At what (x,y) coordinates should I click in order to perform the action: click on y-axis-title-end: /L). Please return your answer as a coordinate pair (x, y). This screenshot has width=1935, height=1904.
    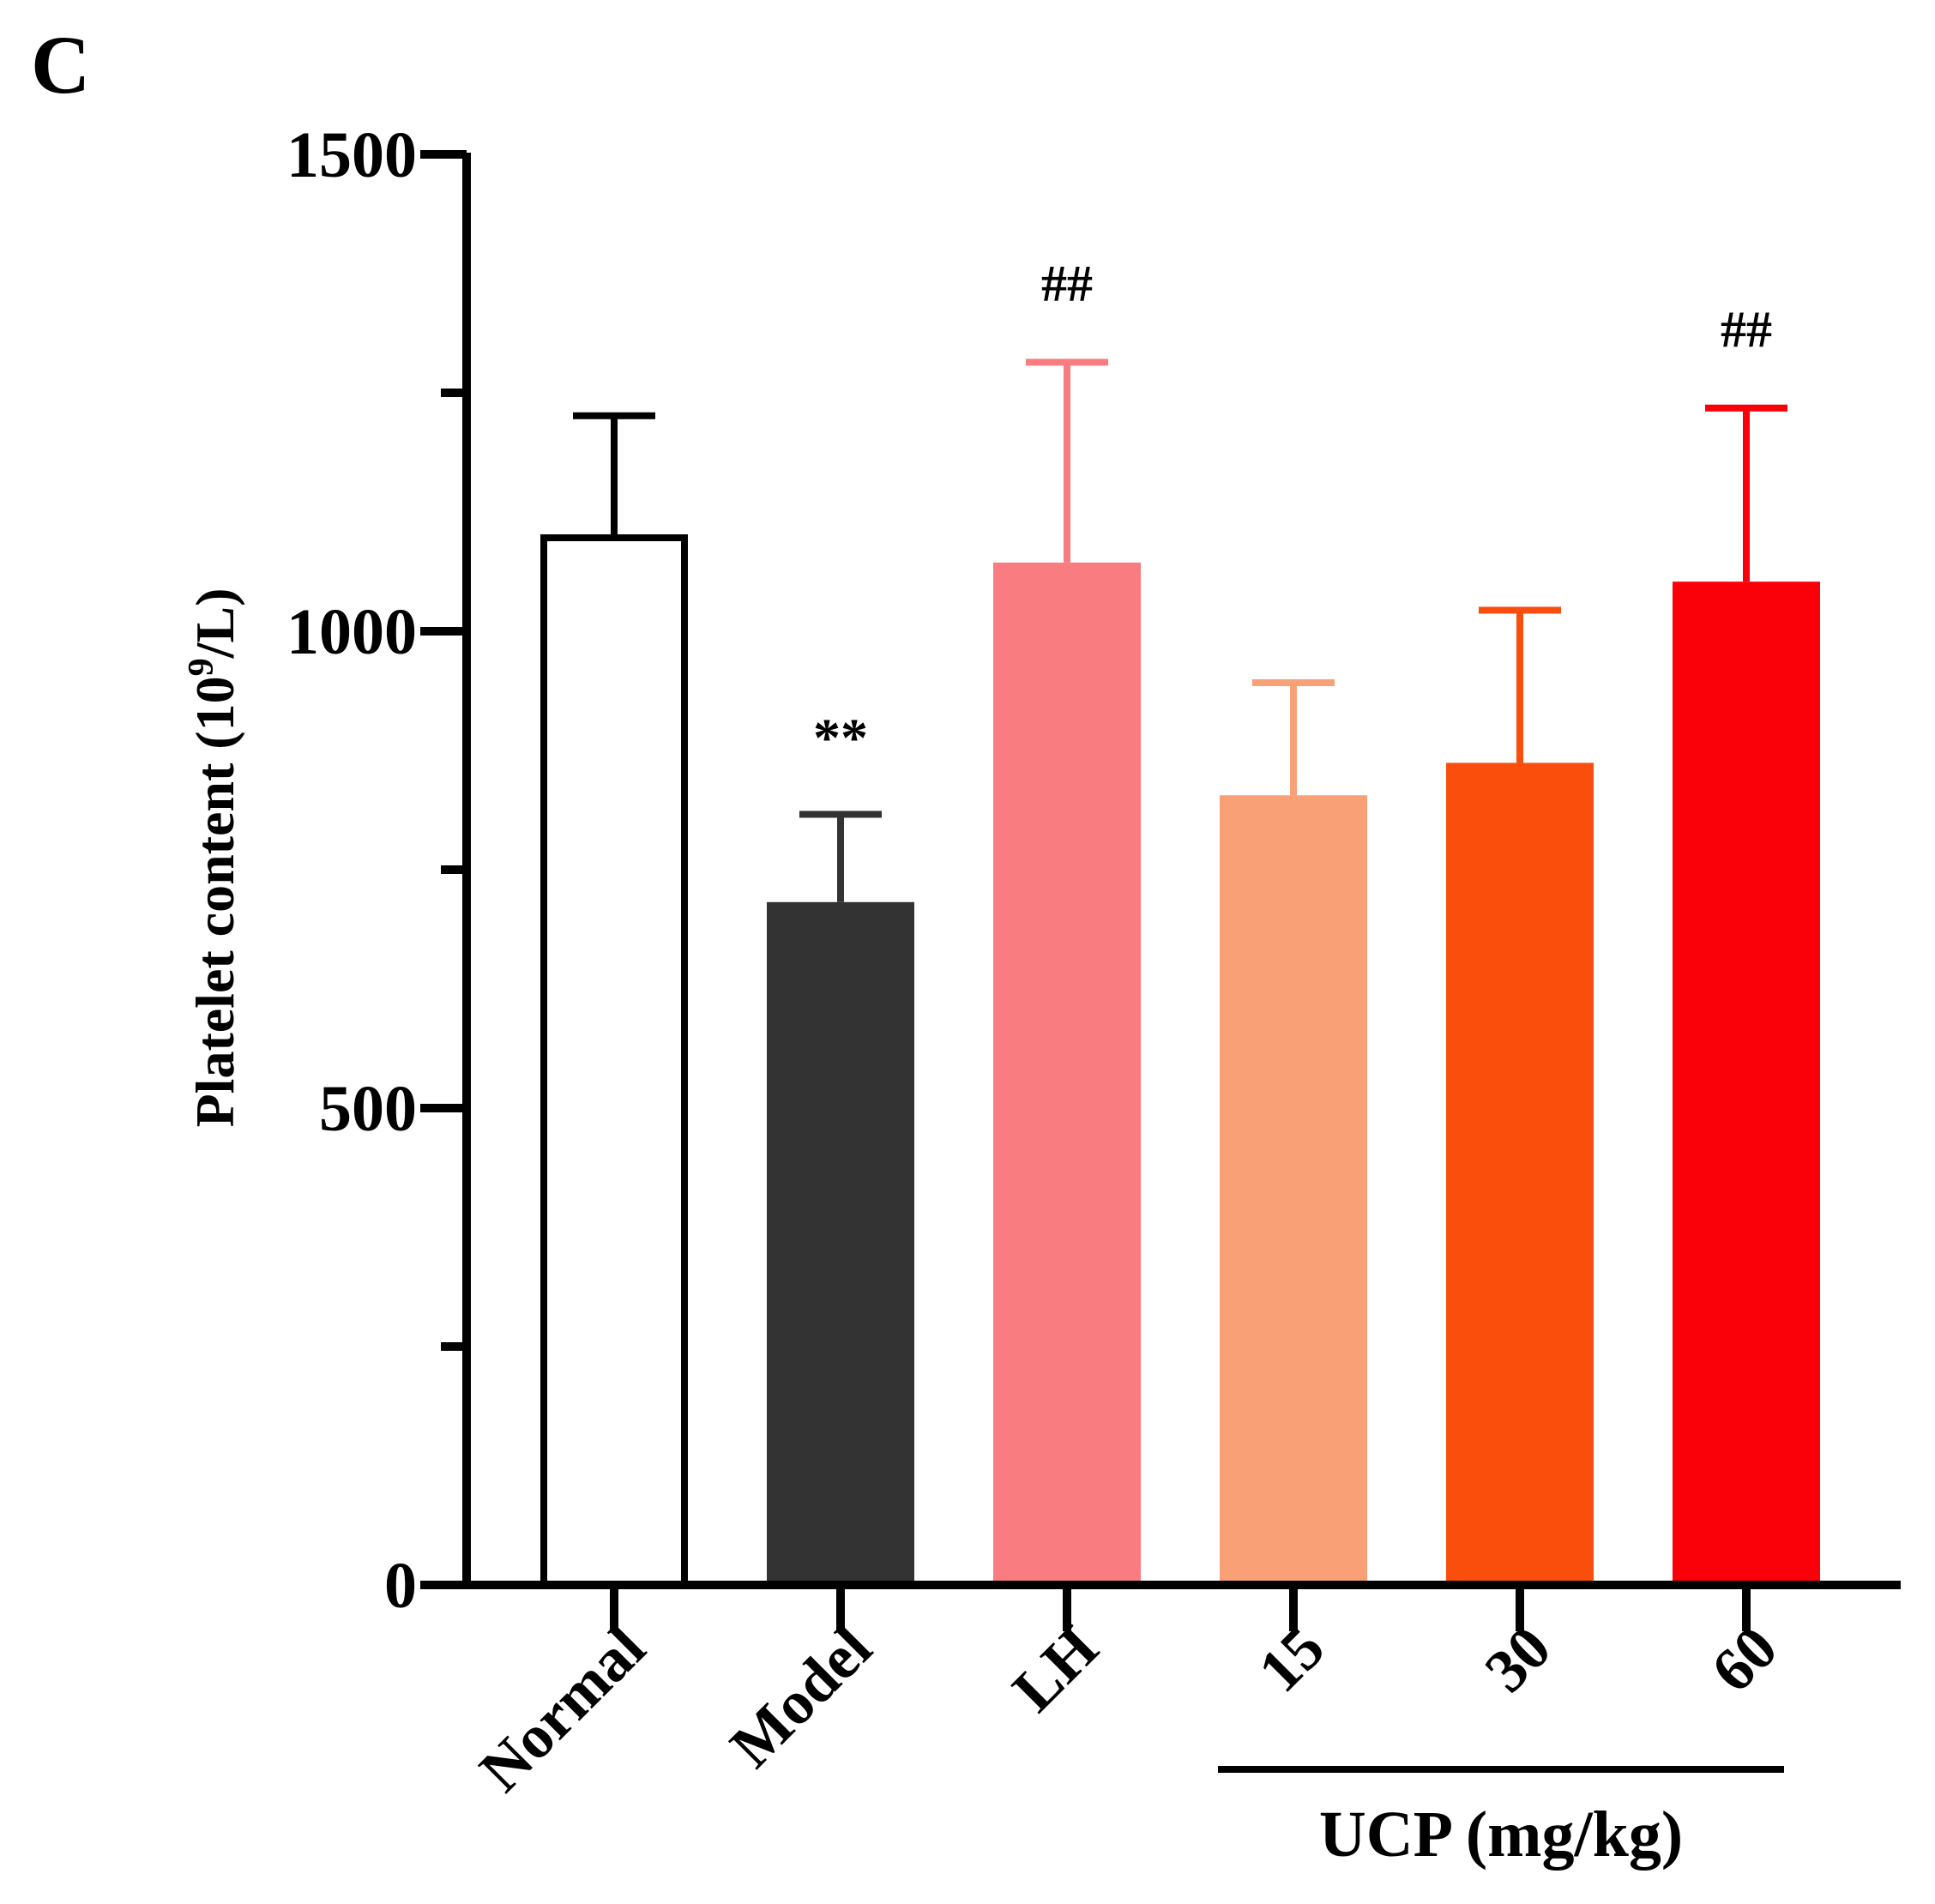
    Looking at the image, I should click on (214, 624).